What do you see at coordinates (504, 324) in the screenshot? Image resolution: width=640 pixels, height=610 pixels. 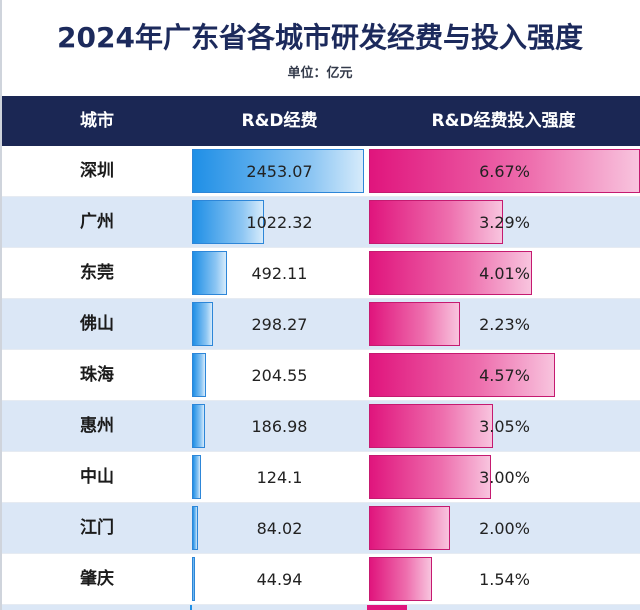 I see `rd-intensity-value: 2.23%` at bounding box center [504, 324].